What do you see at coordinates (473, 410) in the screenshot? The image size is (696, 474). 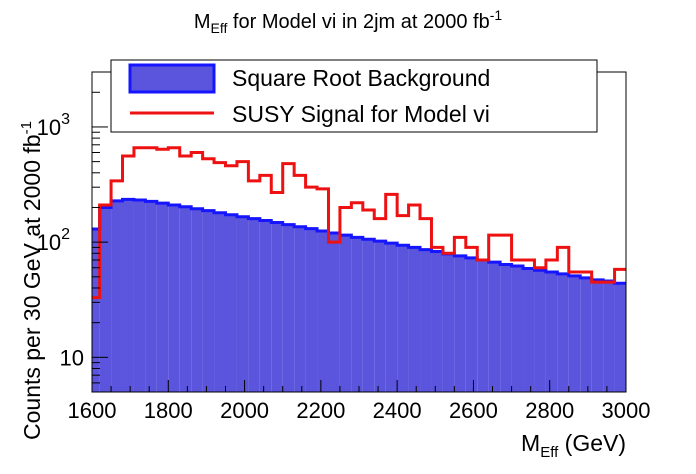 I see `x-tick-label: 2600` at bounding box center [473, 410].